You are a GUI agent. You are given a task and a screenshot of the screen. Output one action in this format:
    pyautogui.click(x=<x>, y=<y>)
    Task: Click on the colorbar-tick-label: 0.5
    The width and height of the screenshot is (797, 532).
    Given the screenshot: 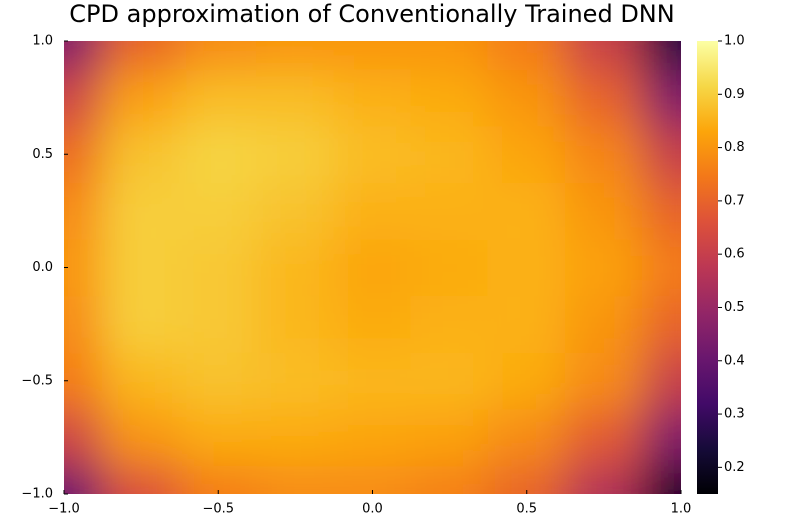 What is the action you would take?
    pyautogui.click(x=734, y=307)
    